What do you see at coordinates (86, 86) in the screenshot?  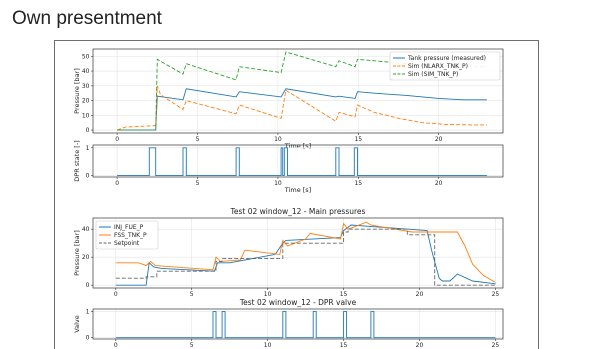 I see `y-tick-label: 30` at bounding box center [86, 86].